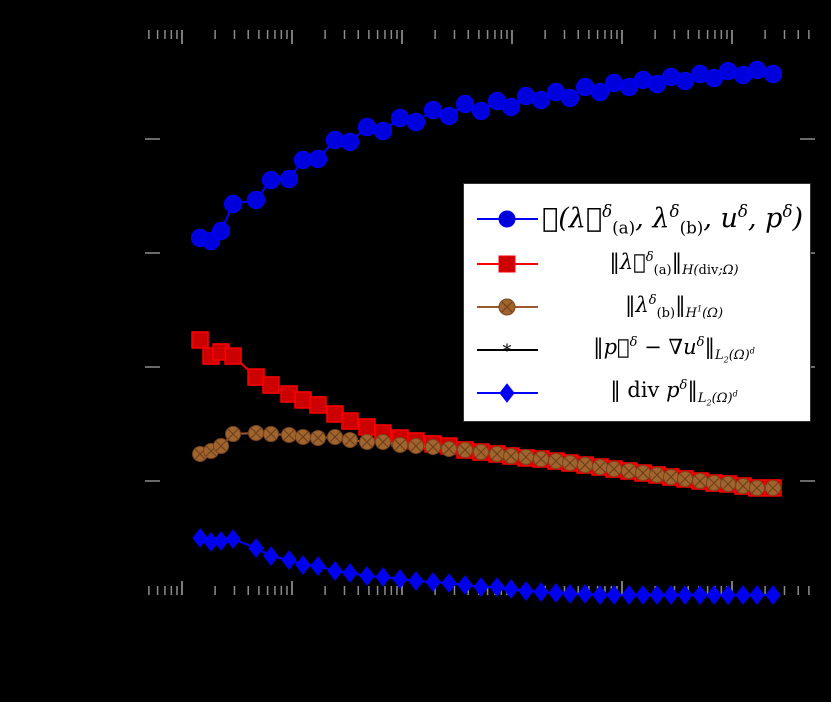 The height and width of the screenshot is (702, 831). I want to click on legend-label-lambda-b: ‖λδ(b)‖H1(Ω), so click(674, 307).